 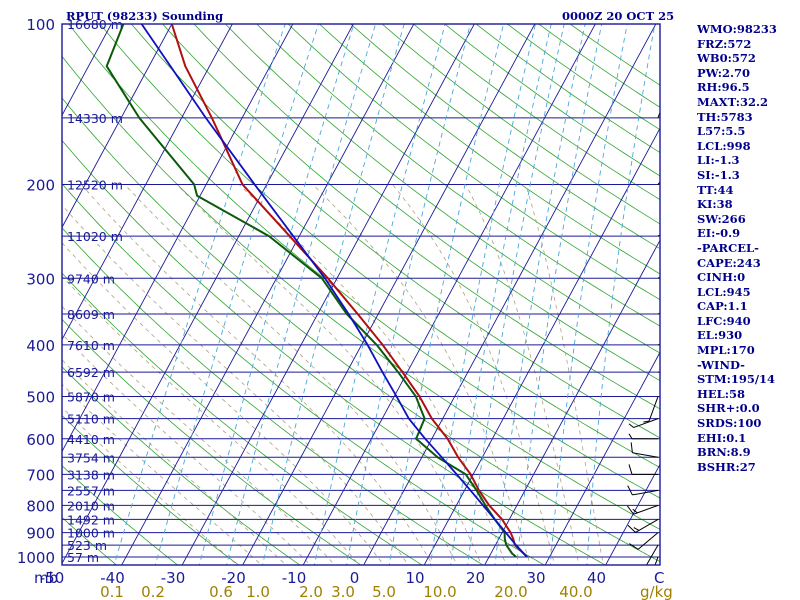 I want to click on mixing-ratio-label: 40.0, so click(x=575, y=591).